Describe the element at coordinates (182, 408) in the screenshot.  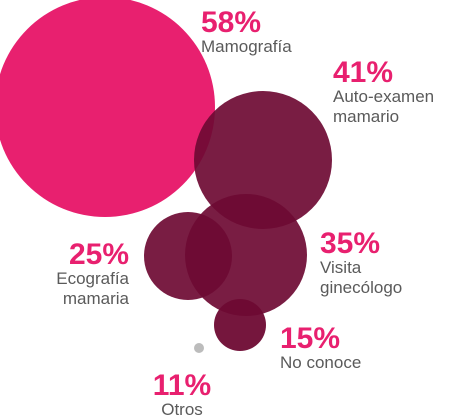
I see `category-label-otros: Otros` at that location.